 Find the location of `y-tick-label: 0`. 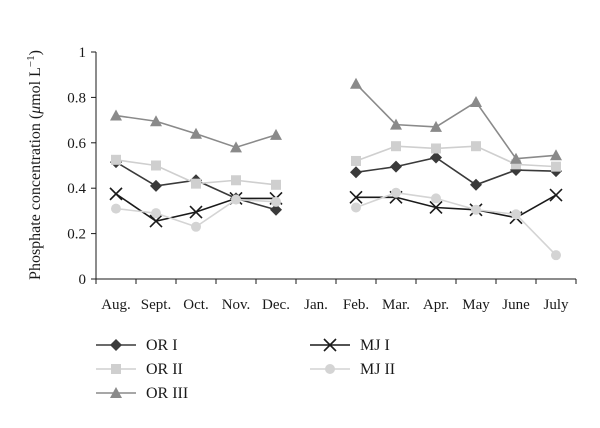

y-tick-label: 0 is located at coordinates (83, 280).